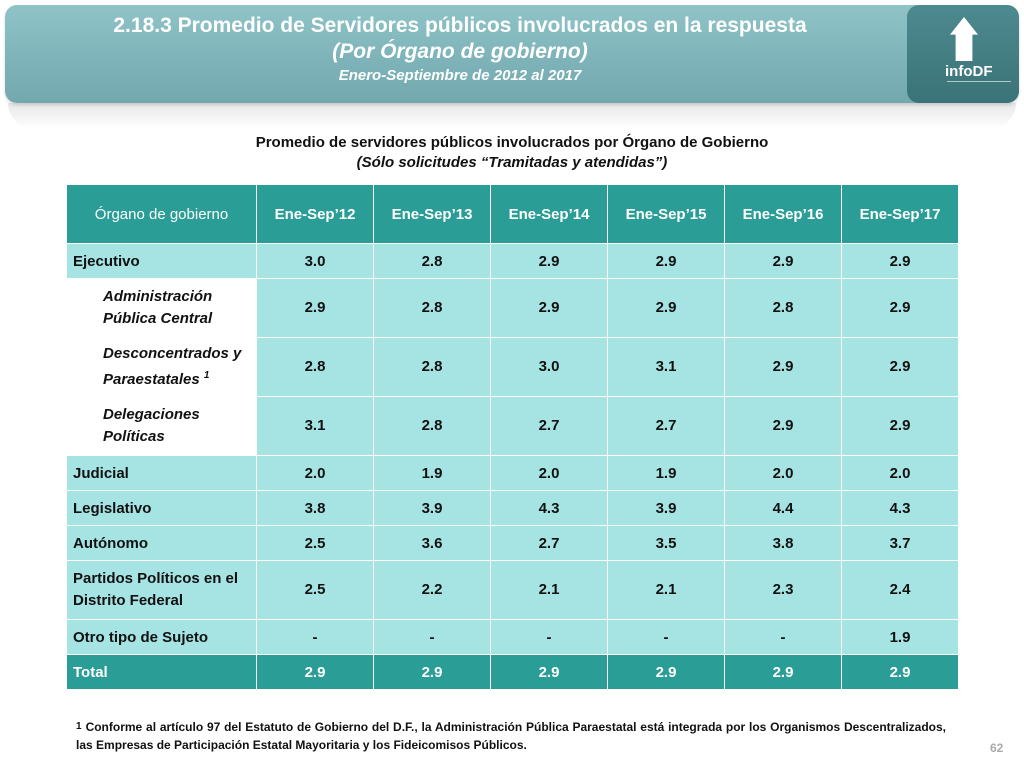 Image resolution: width=1024 pixels, height=768 pixels. I want to click on table-cell: 4.4, so click(783, 508).